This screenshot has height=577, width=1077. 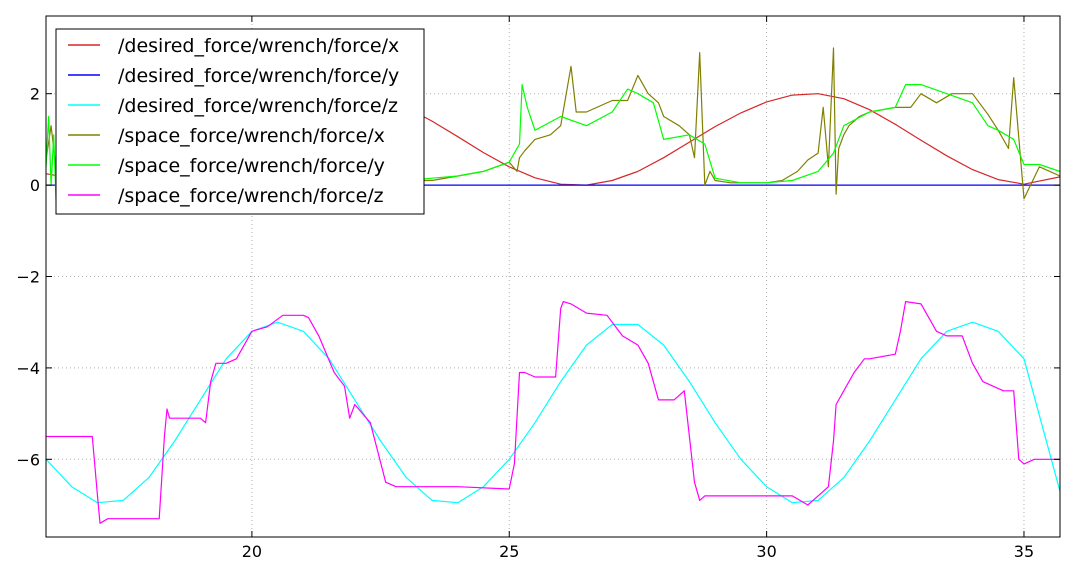 I want to click on x-tick-label: 20, so click(x=252, y=551).